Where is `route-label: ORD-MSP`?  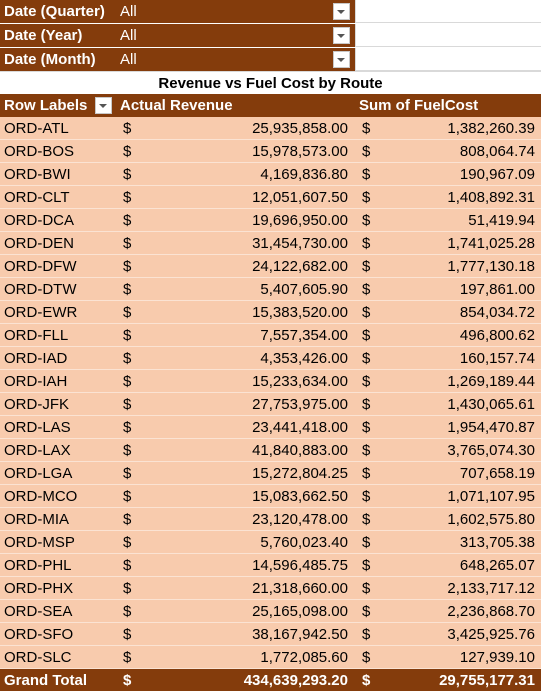 route-label: ORD-MSP is located at coordinates (39, 542).